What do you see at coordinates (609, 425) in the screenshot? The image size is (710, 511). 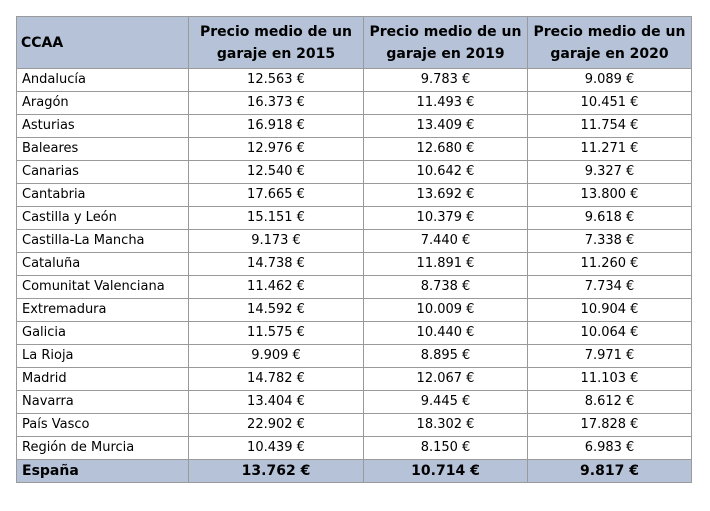 I see `price-cell: 17.828 €` at bounding box center [609, 425].